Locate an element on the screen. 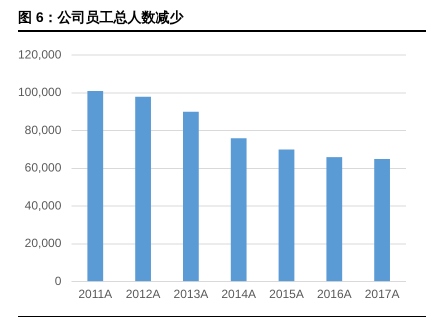 This screenshot has width=434, height=332. y-tick-label: 60,000 is located at coordinates (43, 167).